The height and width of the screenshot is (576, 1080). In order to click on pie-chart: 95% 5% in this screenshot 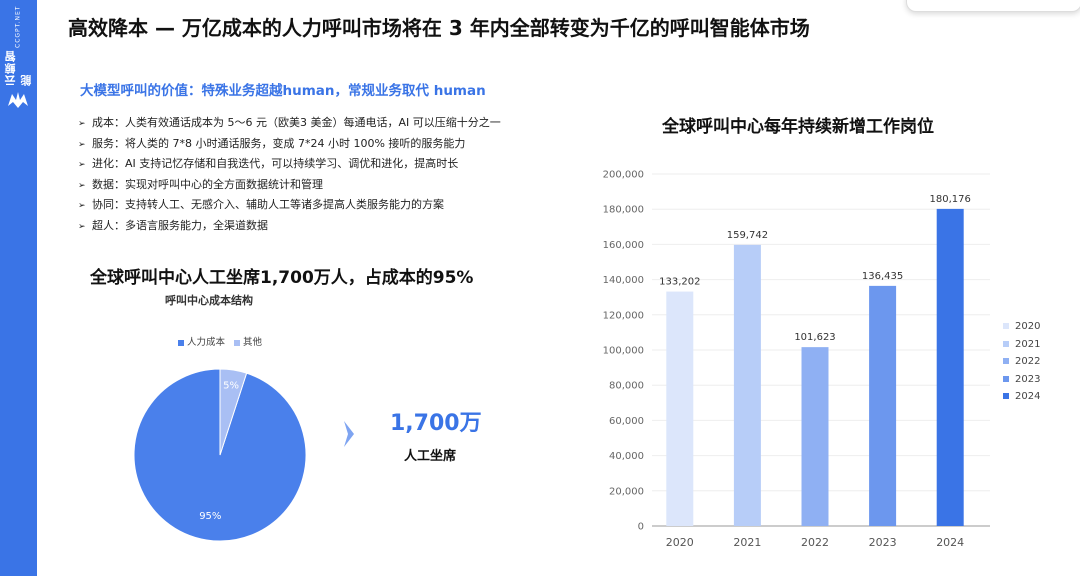, I will do `click(220, 455)`.